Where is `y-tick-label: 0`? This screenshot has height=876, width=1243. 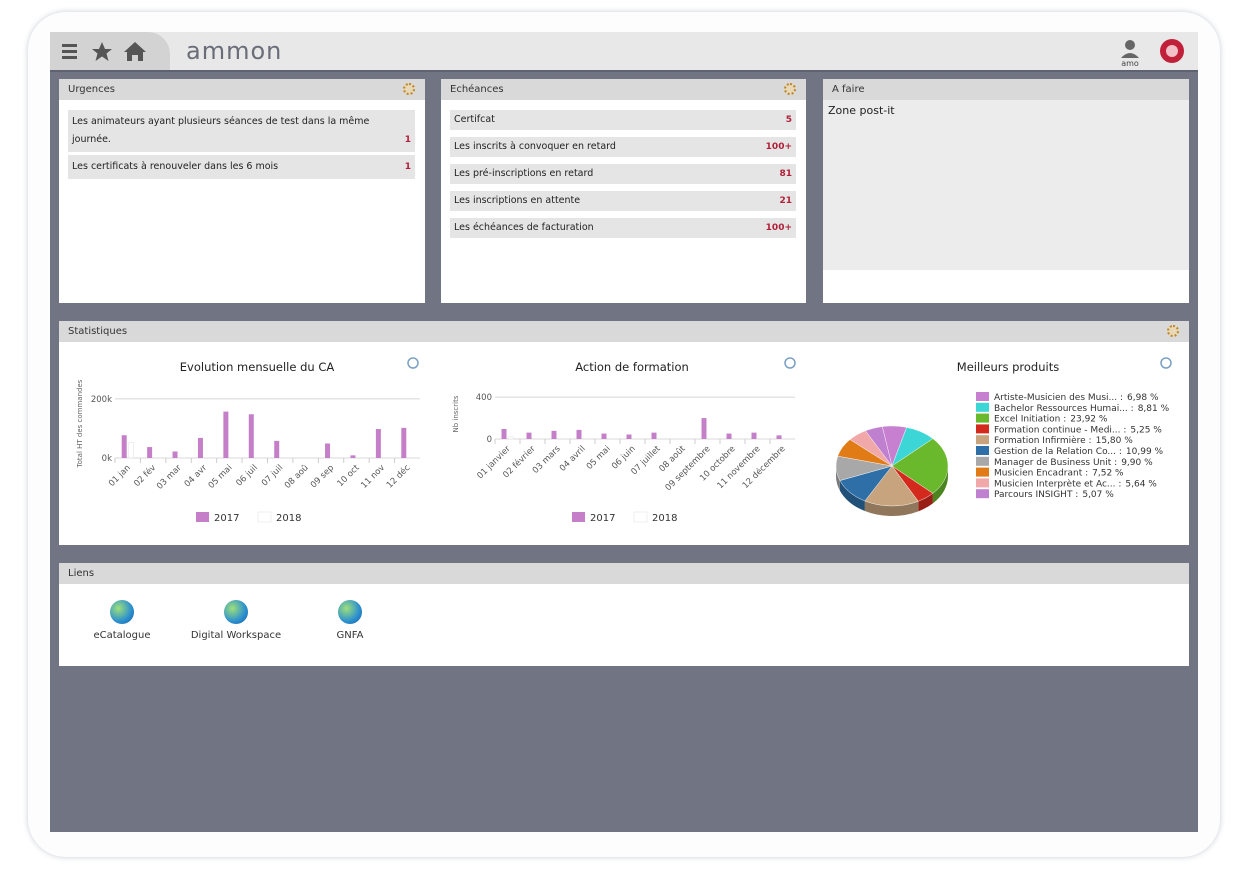 y-tick-label: 0 is located at coordinates (489, 440).